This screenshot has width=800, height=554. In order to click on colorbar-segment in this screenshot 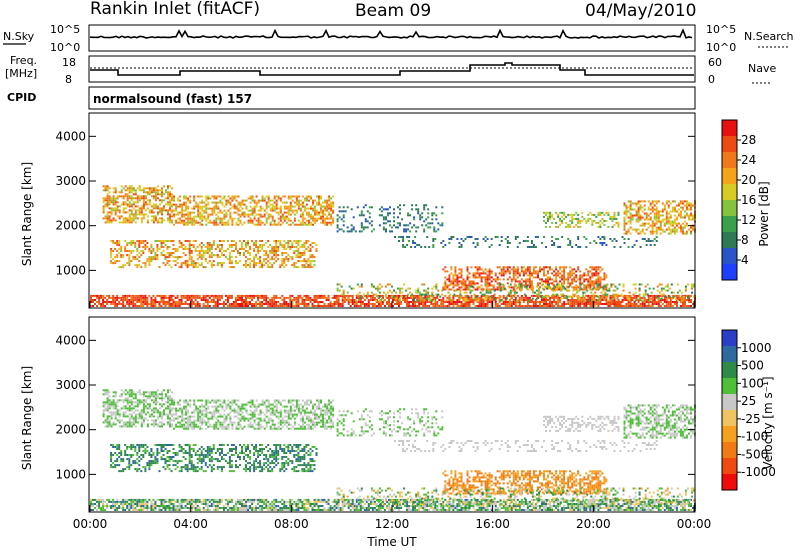, I will do `click(729, 128)`.